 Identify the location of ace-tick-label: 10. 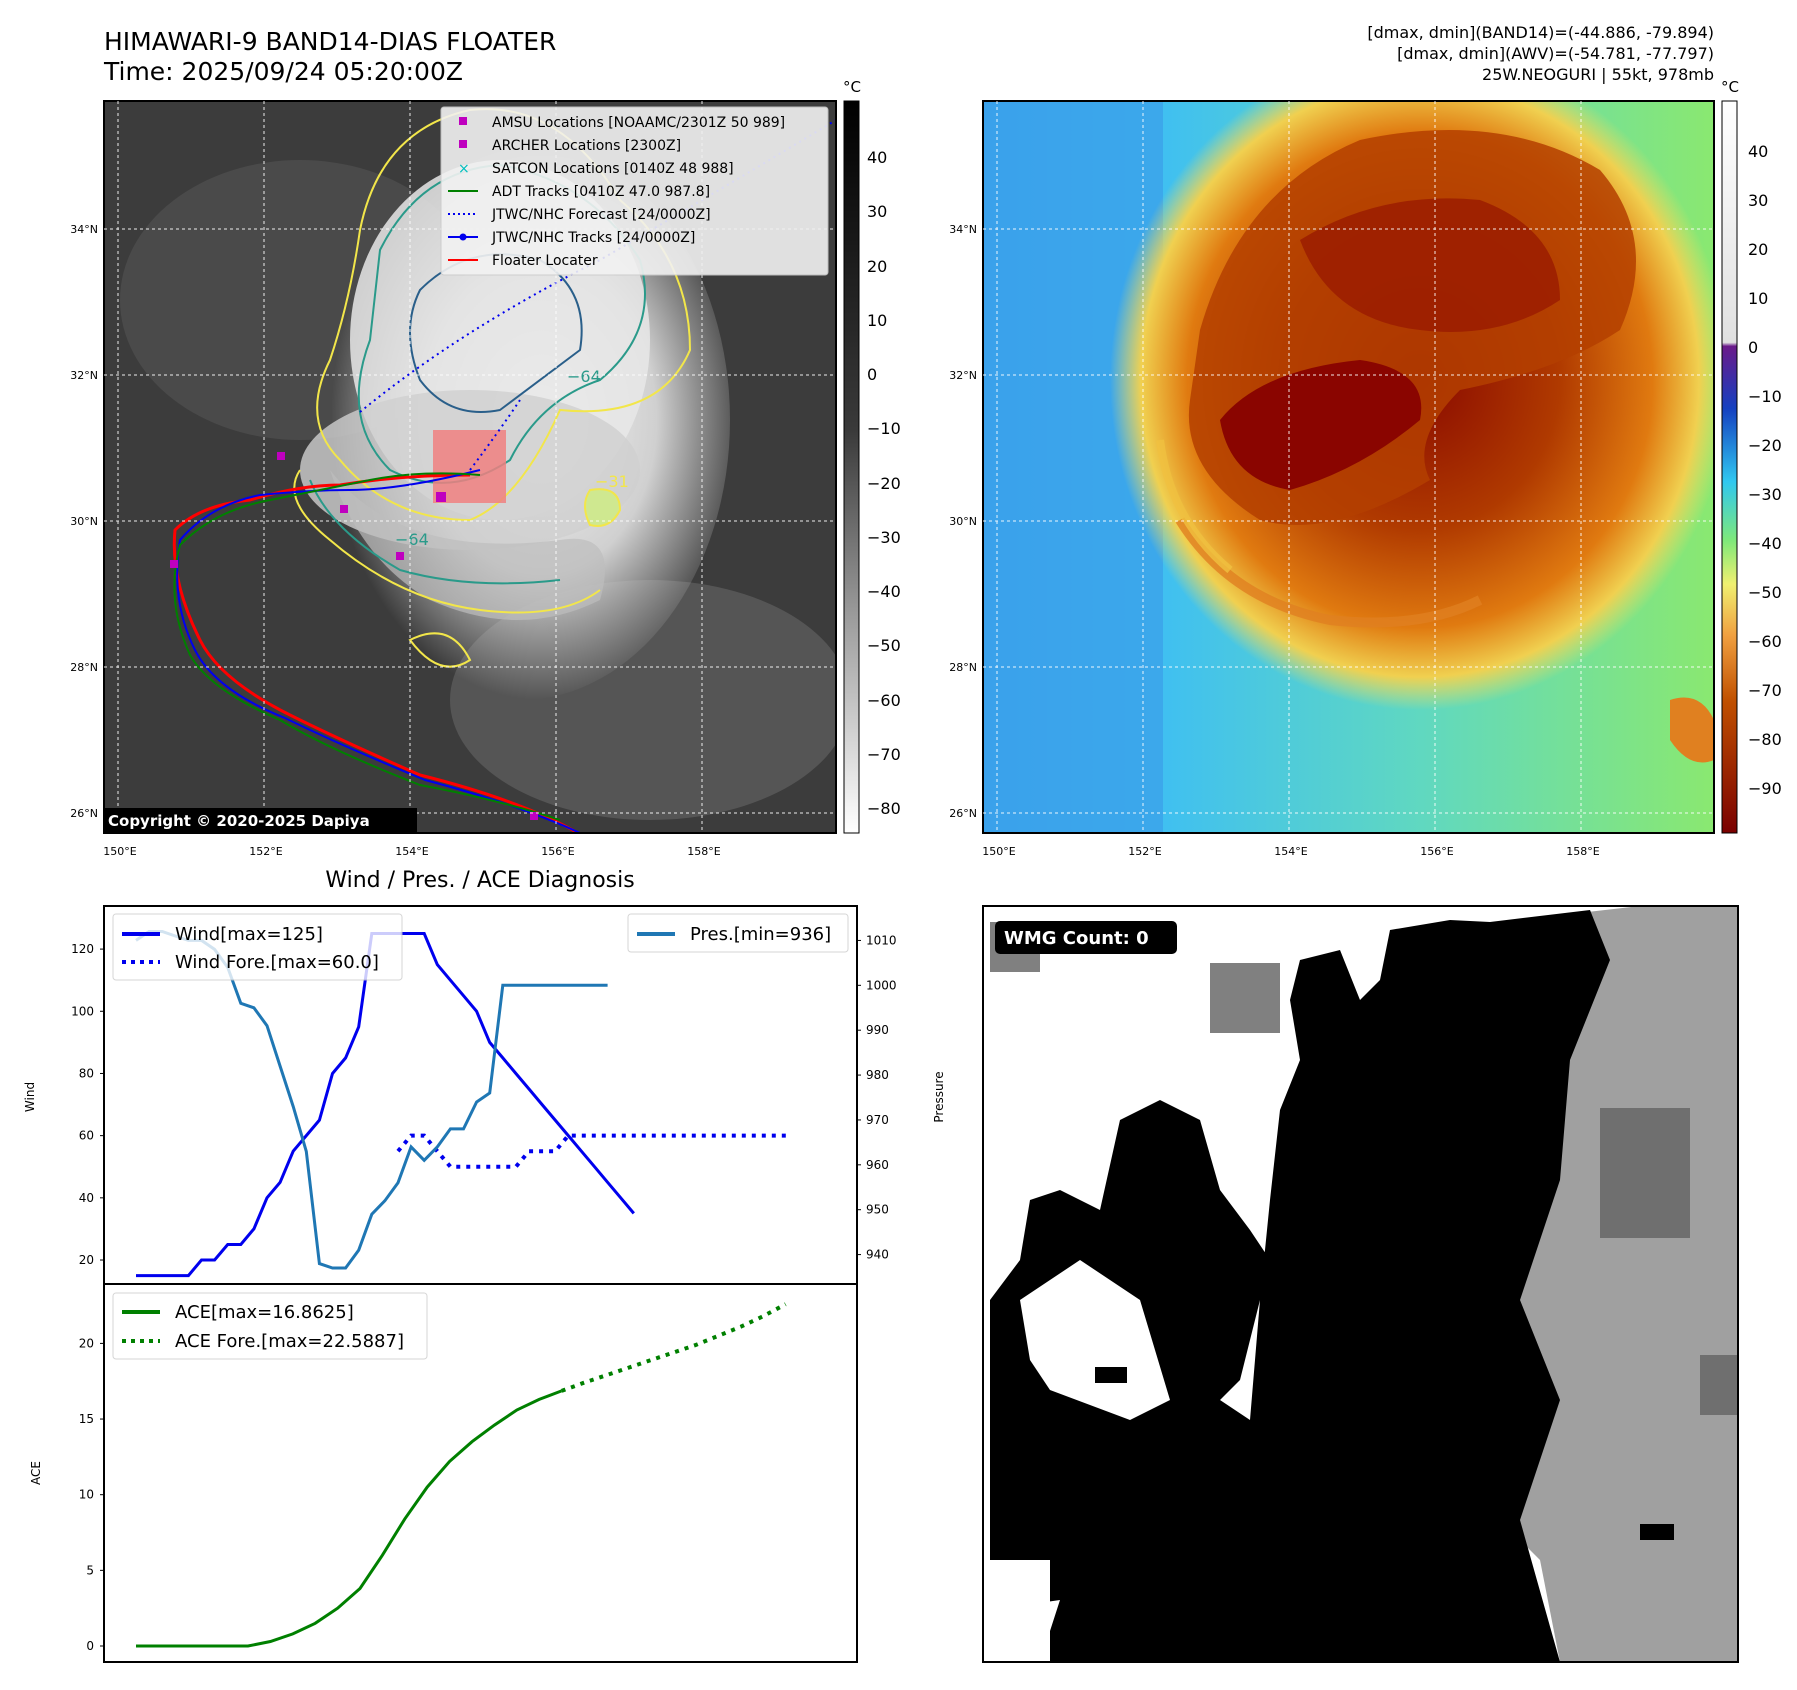
(86, 1495).